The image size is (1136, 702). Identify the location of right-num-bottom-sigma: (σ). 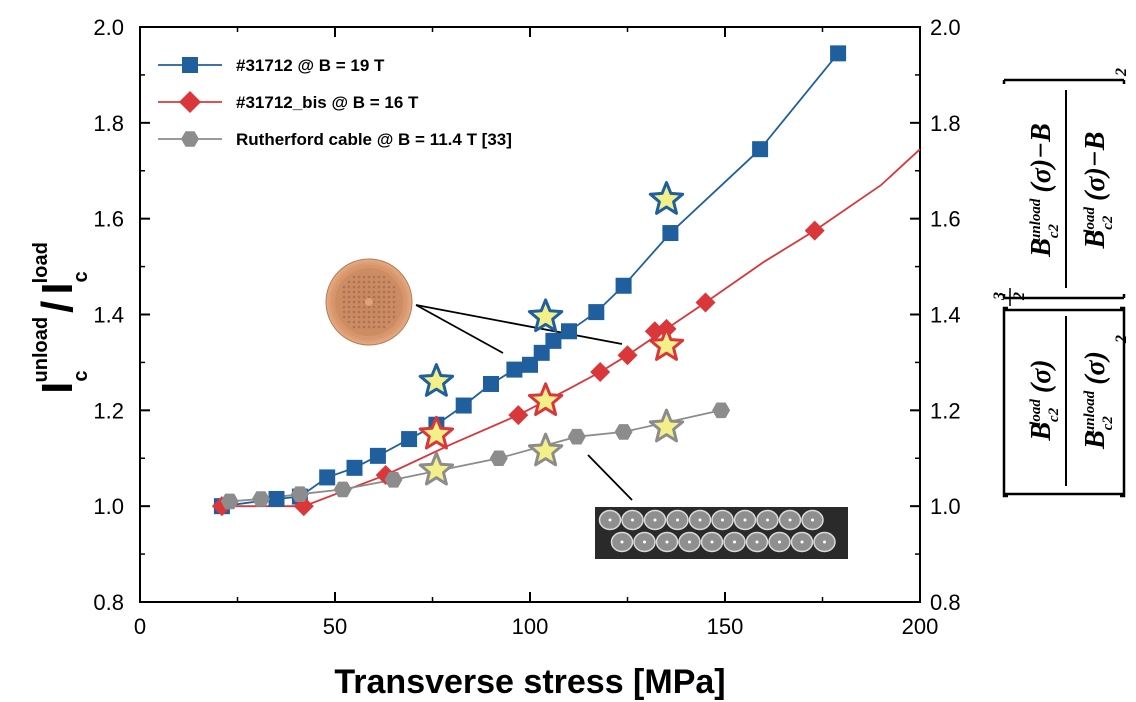
(1095, 368).